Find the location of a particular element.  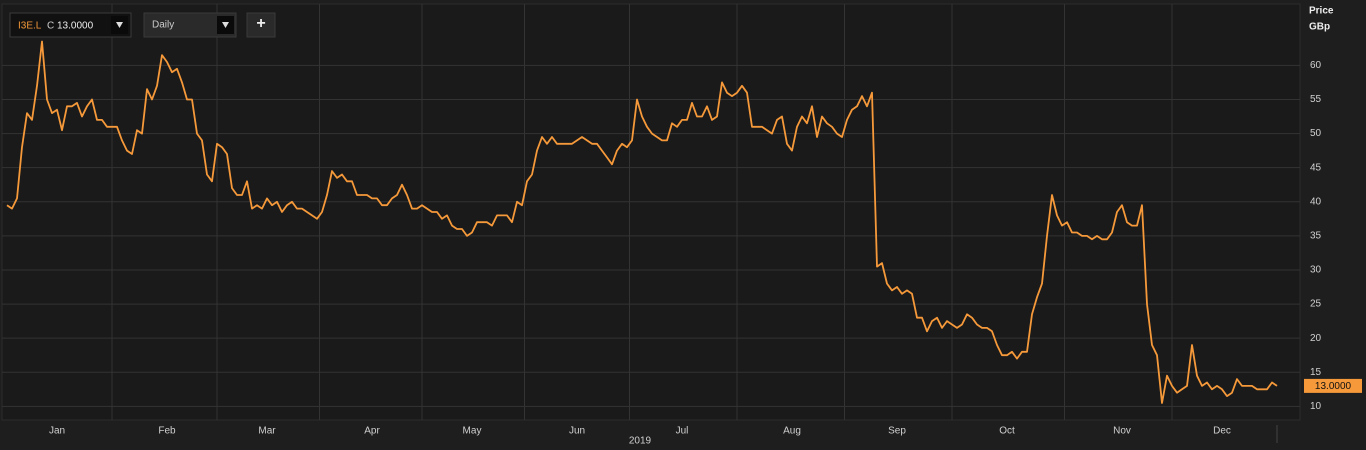

y-tick-label: 55 is located at coordinates (1316, 99).